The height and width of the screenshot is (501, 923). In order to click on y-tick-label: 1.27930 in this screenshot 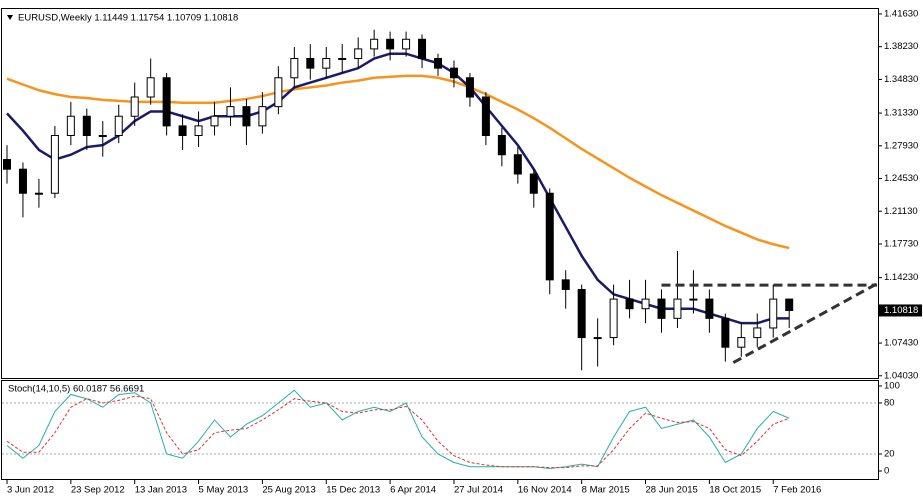, I will do `click(901, 145)`.